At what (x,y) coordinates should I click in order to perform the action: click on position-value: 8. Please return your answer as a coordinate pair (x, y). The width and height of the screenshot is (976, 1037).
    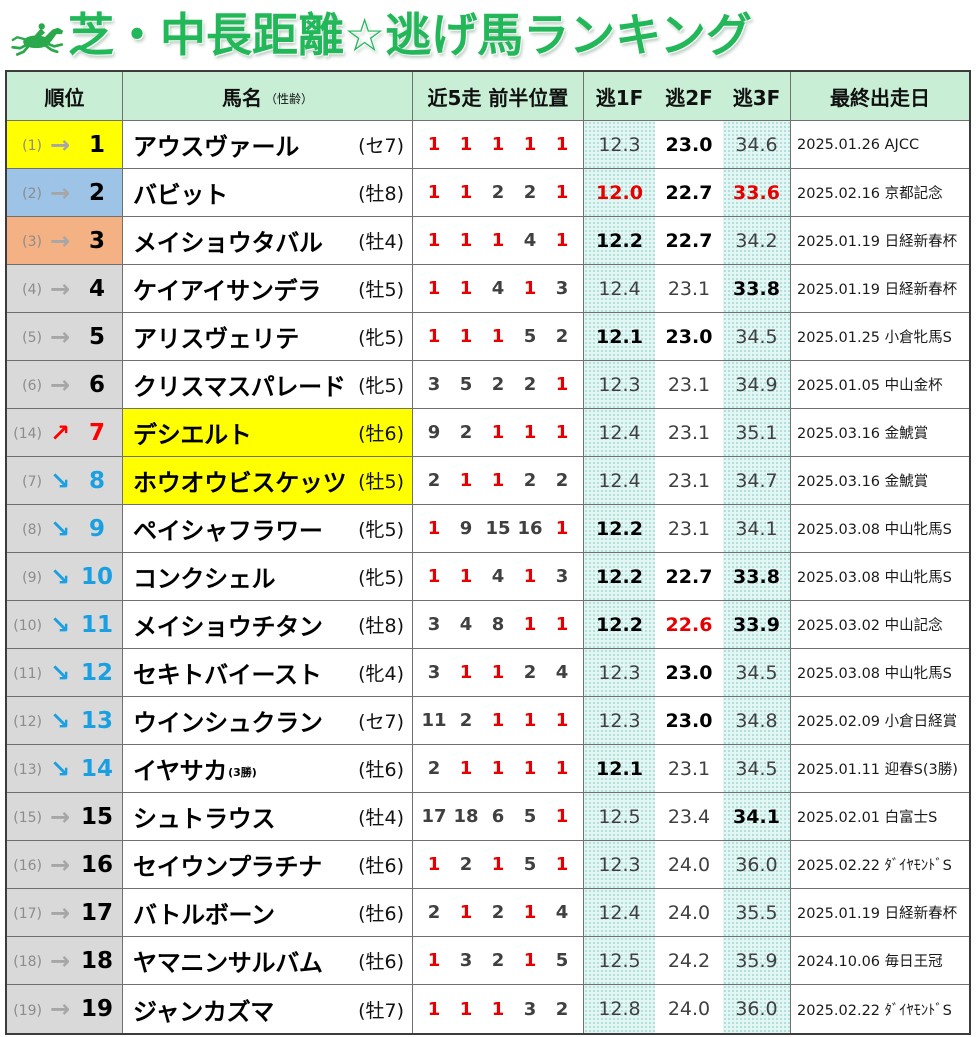
    Looking at the image, I should click on (498, 624).